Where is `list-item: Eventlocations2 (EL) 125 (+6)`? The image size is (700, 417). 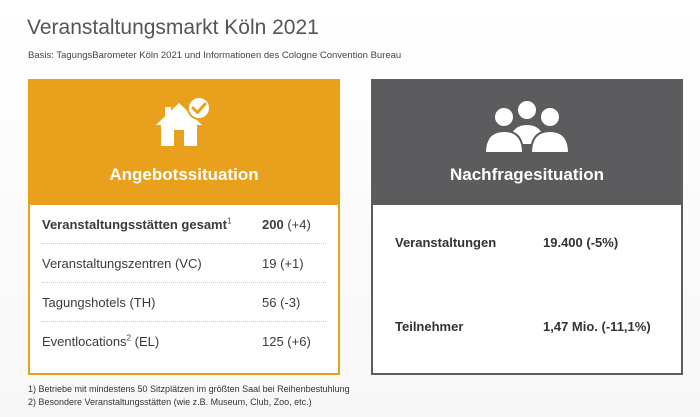 list-item: Eventlocations2 (EL) 125 (+6) is located at coordinates (184, 341).